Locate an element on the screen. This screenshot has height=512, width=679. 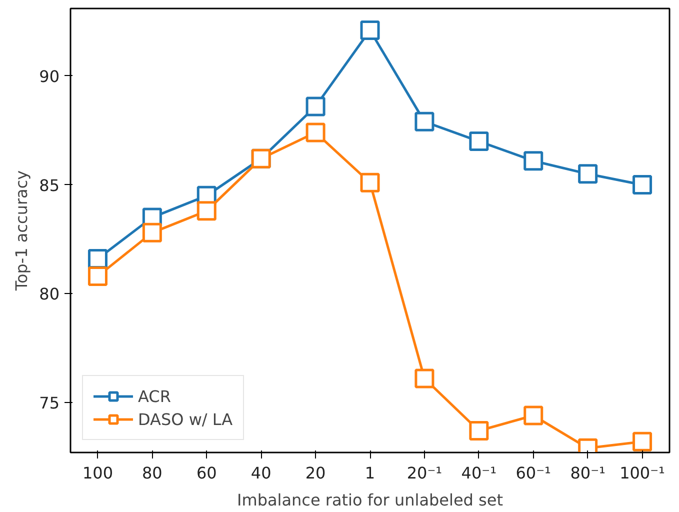
legend-label: ACR is located at coordinates (154, 396).